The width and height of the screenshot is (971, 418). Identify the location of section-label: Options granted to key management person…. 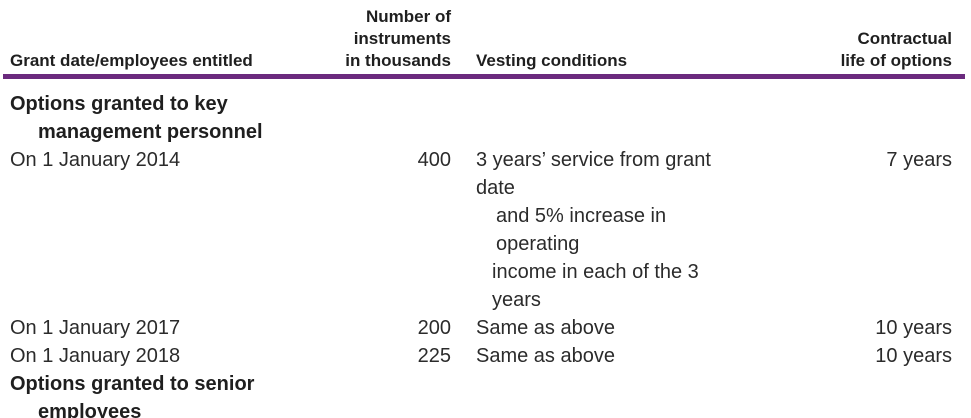
(168, 118).